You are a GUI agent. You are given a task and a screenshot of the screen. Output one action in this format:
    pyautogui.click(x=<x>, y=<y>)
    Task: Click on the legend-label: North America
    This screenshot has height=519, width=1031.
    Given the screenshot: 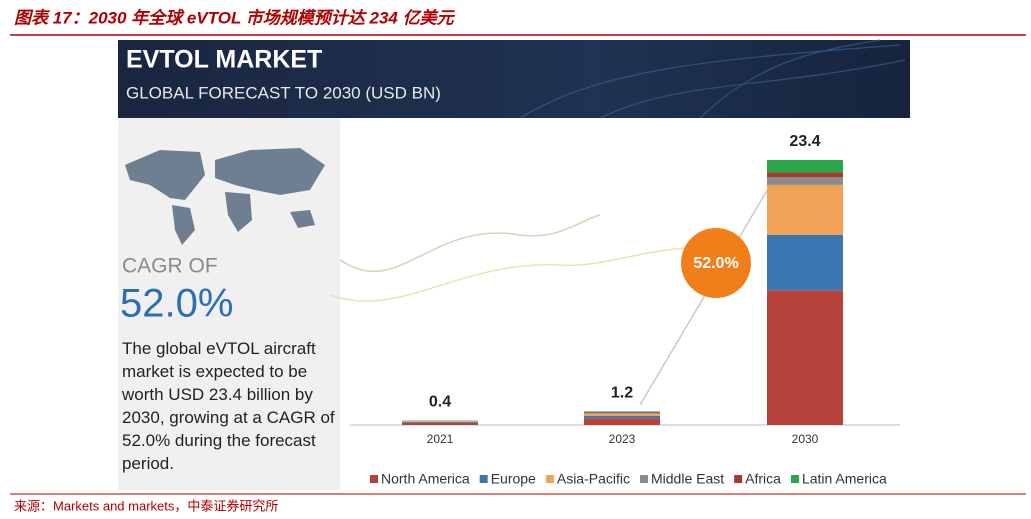 What is the action you would take?
    pyautogui.click(x=425, y=479)
    